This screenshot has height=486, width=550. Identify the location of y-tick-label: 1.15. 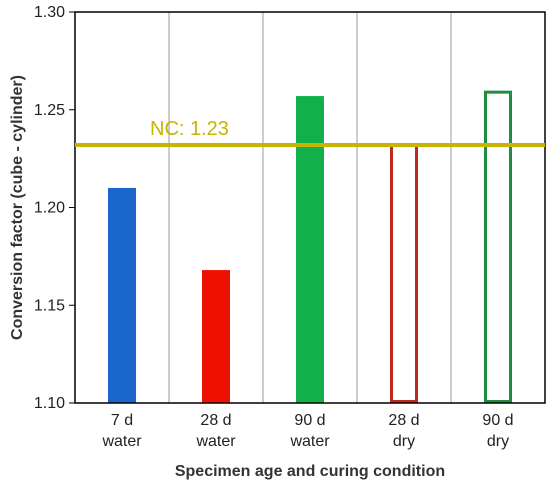
(49, 305).